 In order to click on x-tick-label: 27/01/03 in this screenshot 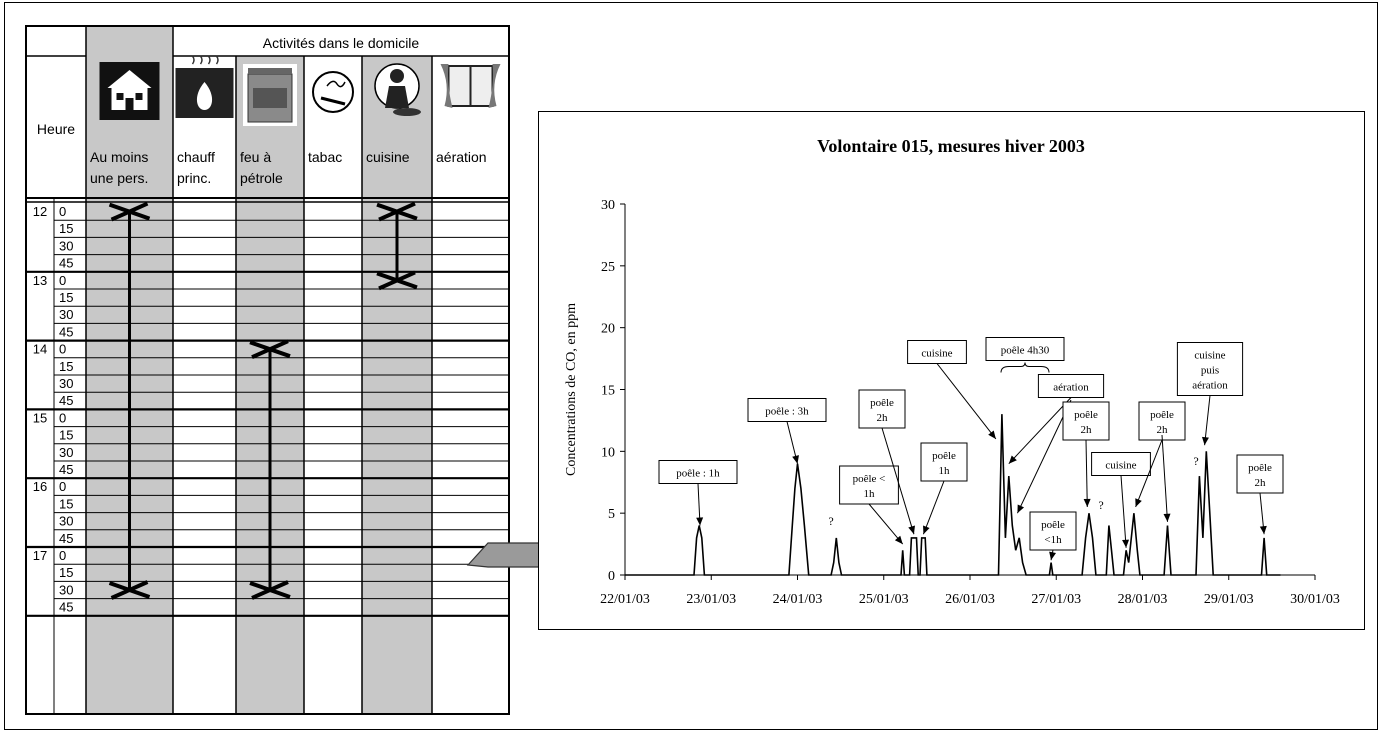, I will do `click(1056, 599)`.